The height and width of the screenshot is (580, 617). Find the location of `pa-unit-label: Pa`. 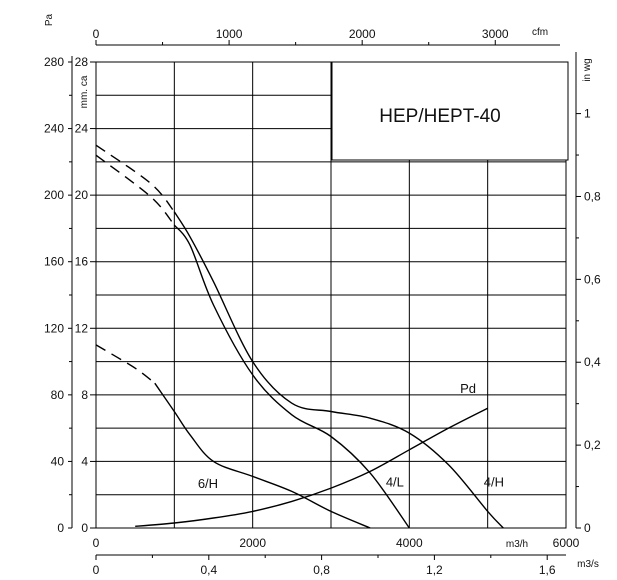

pa-unit-label: Pa is located at coordinates (49, 19).